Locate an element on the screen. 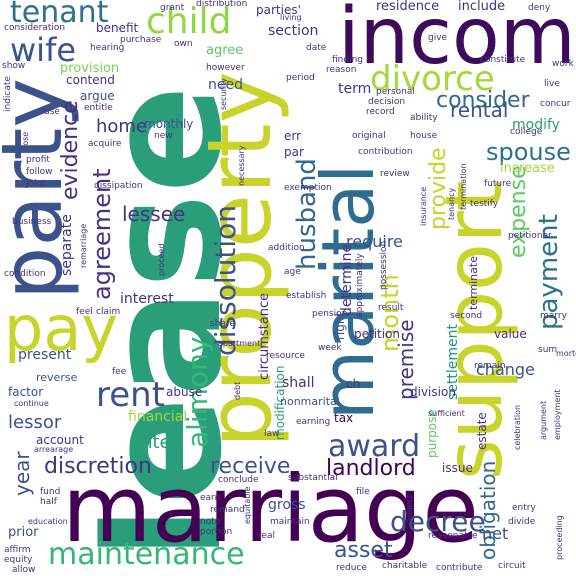 The height and width of the screenshot is (576, 576). word-law: law is located at coordinates (272, 434).